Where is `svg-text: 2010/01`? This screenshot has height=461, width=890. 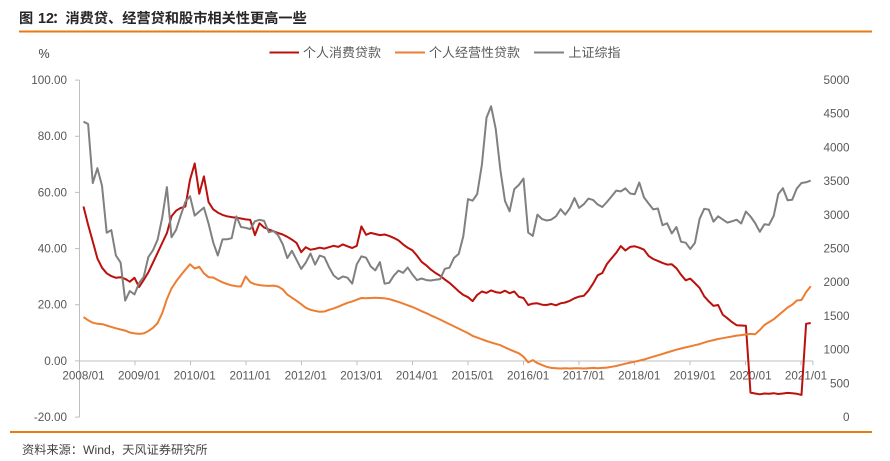
svg-text: 2010/01 is located at coordinates (195, 376).